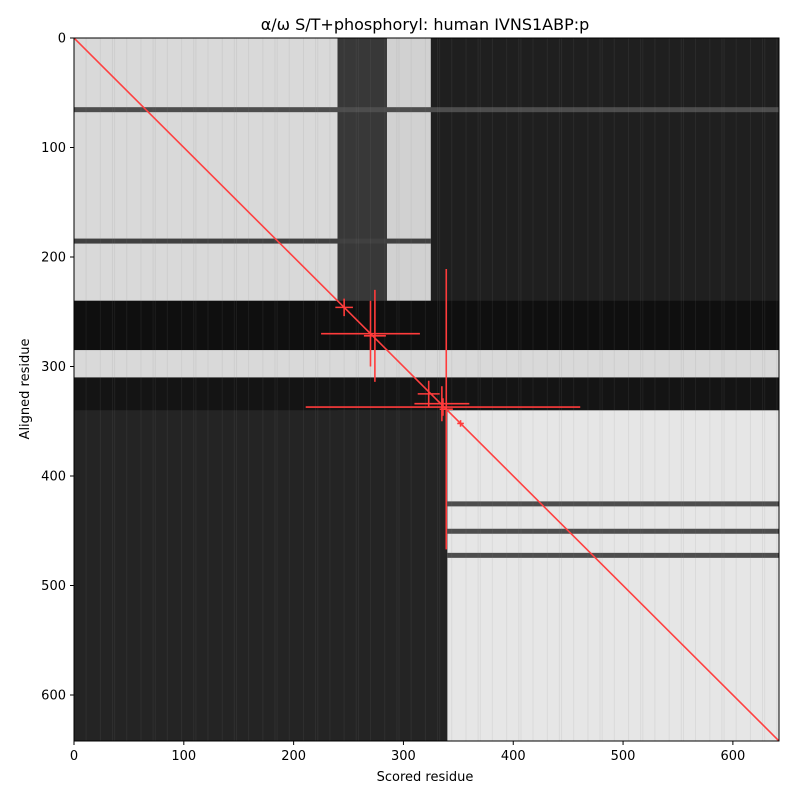 The width and height of the screenshot is (800, 800). I want to click on y-axis-label: Aligned residue, so click(25, 389).